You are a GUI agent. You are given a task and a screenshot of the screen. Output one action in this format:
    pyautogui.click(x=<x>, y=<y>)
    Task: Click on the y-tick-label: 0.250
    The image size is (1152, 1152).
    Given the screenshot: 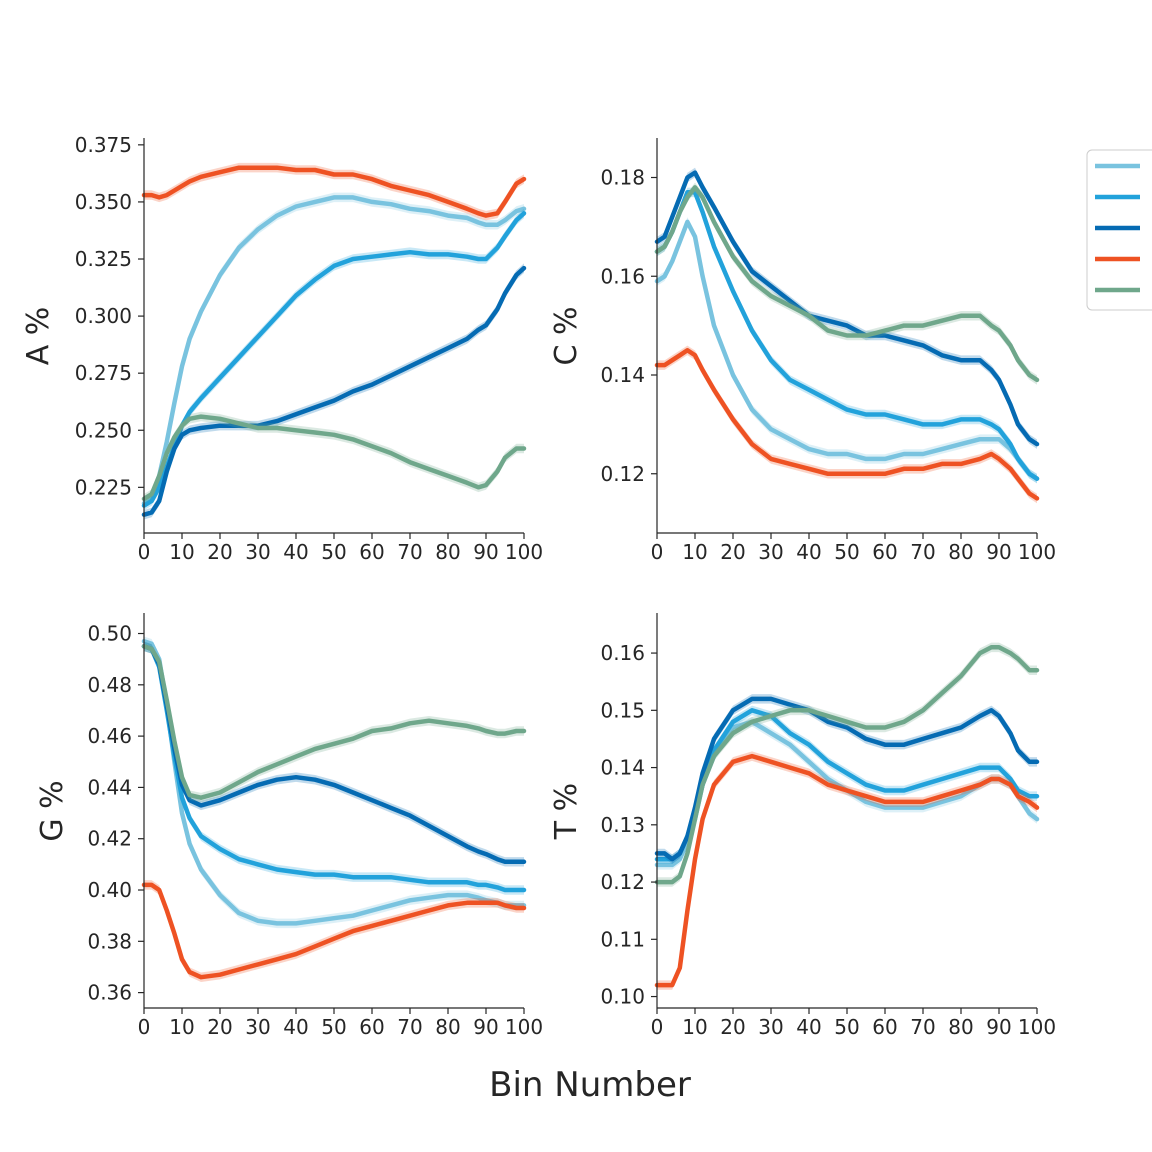 What is the action you would take?
    pyautogui.click(x=103, y=430)
    